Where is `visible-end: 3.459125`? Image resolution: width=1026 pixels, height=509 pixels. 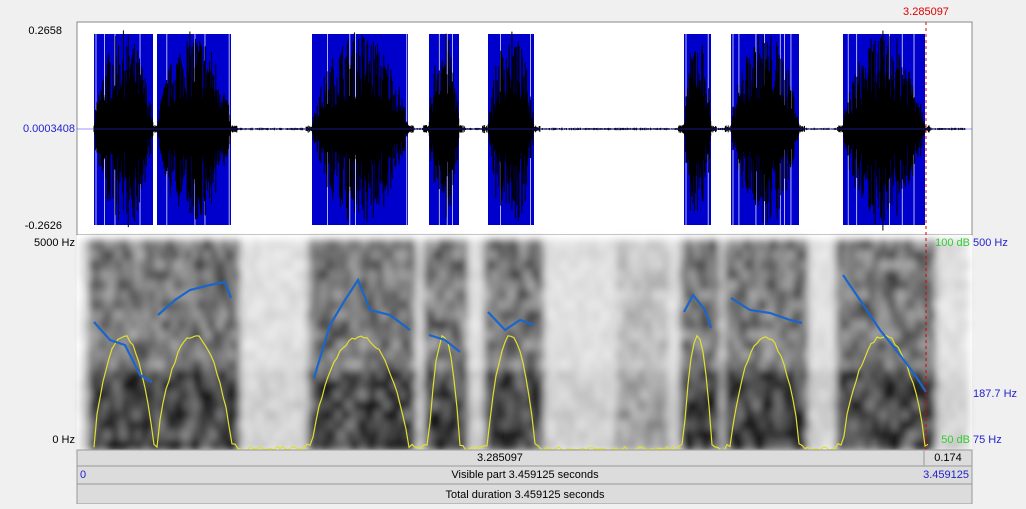 visible-end: 3.459125 is located at coordinates (946, 475).